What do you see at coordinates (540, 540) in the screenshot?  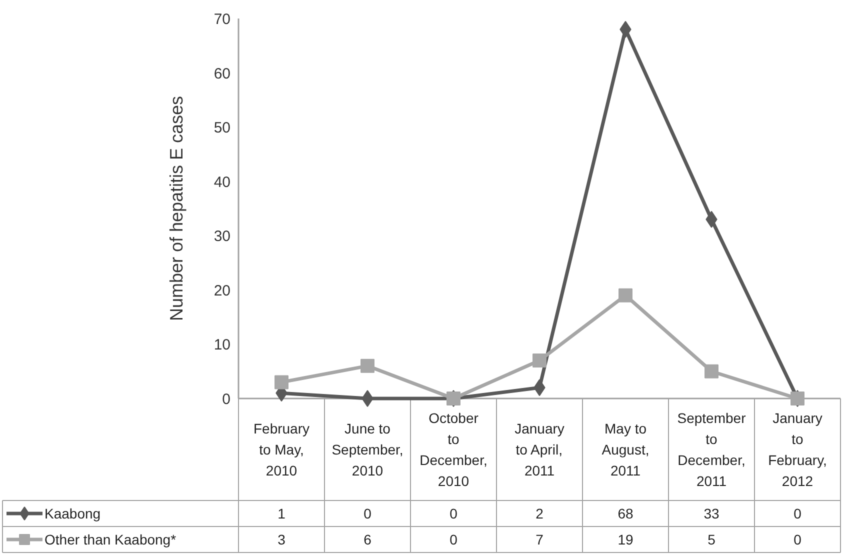 I see `data-label: 7` at bounding box center [540, 540].